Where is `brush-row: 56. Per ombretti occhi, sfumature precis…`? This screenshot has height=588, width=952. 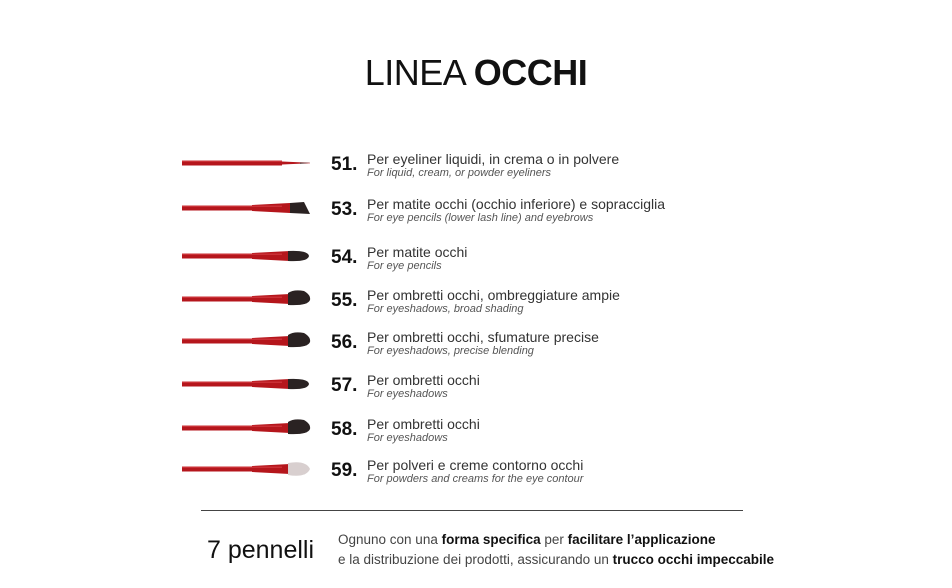
brush-row: 56. Per ombretti occhi, sfumature precis… is located at coordinates (482, 349).